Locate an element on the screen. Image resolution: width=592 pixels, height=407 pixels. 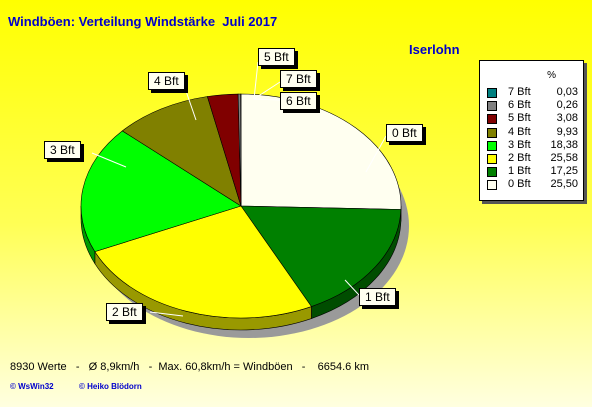
legend-value: 25,58 is located at coordinates (564, 158).